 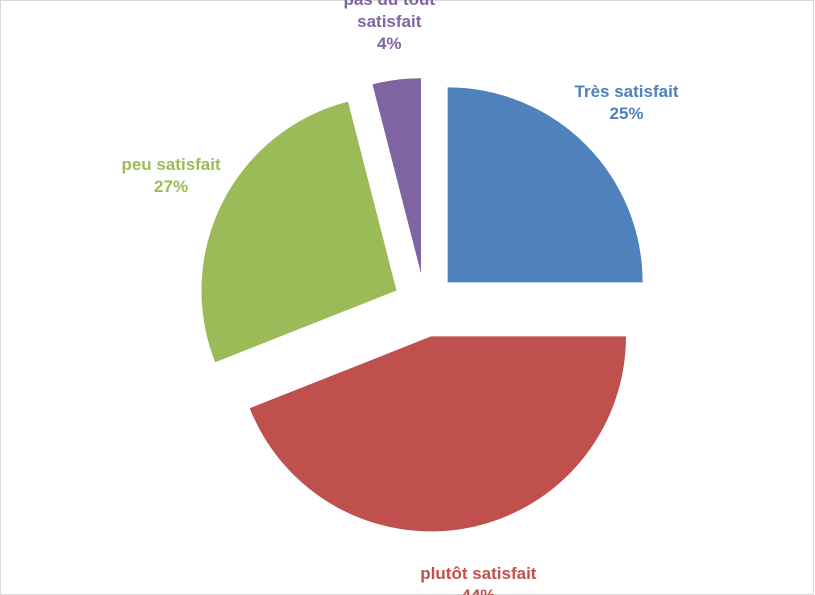 I want to click on category-label: plutôt satisfait, so click(x=478, y=573).